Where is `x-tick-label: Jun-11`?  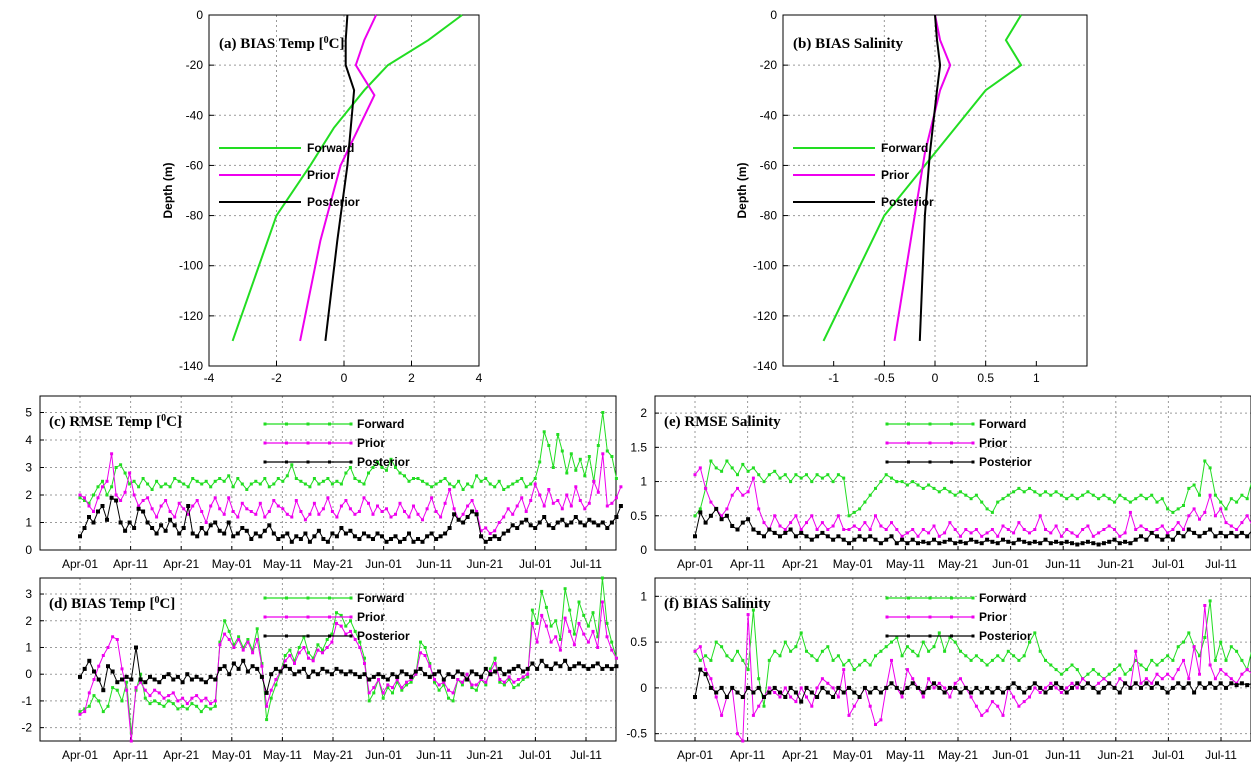
x-tick-label: Jun-11 is located at coordinates (1063, 564).